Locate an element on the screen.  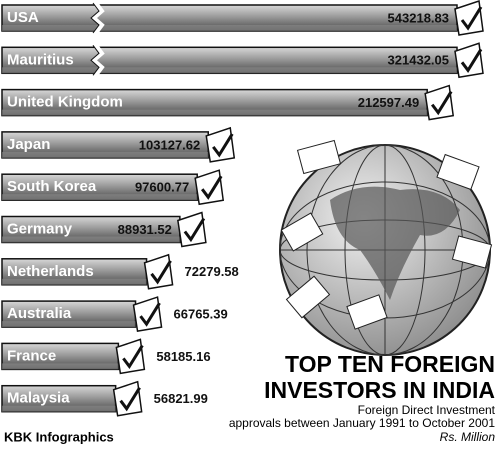
category-label: Australia is located at coordinates (39, 313).